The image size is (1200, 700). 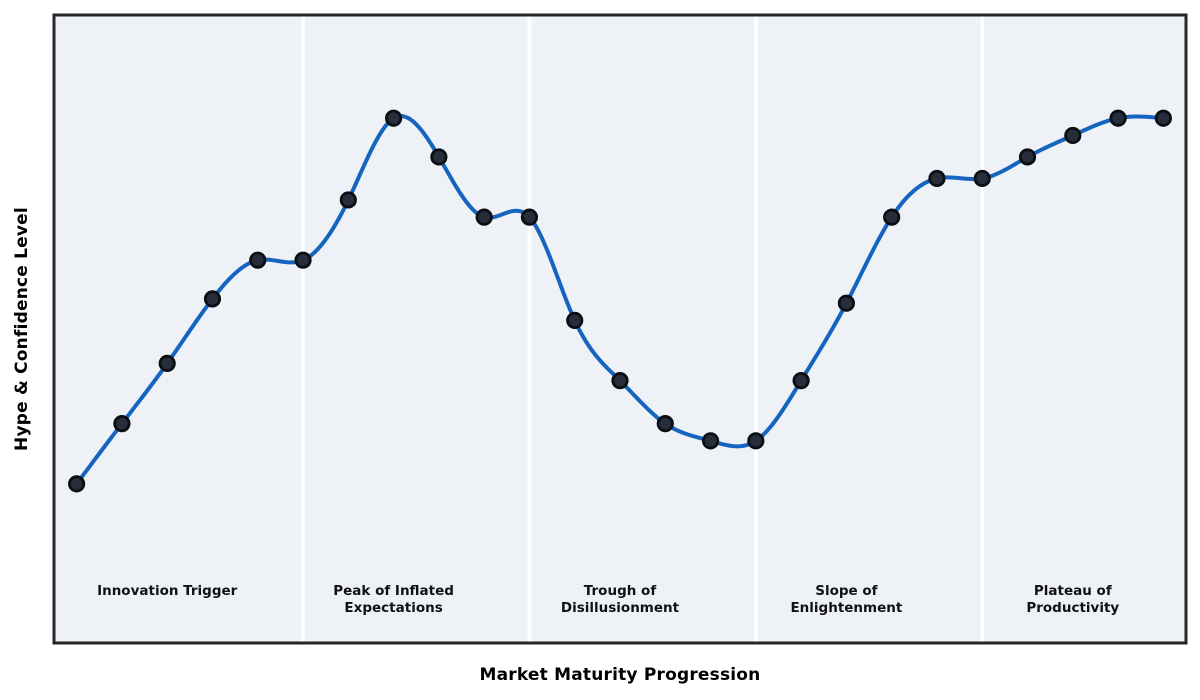 What do you see at coordinates (393, 599) in the screenshot?
I see `phase-label: Peak of Inflated Expectations` at bounding box center [393, 599].